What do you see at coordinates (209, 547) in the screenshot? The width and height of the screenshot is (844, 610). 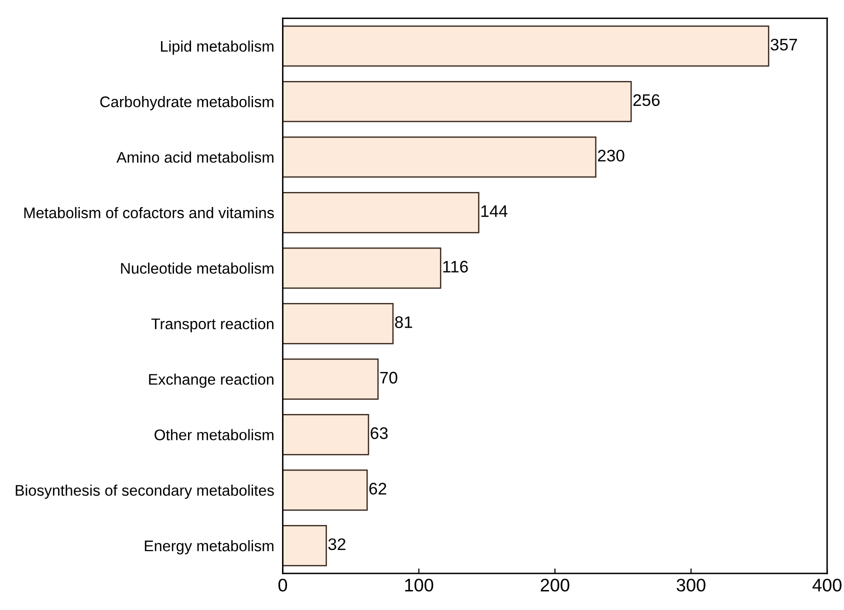 I see `y-tick-label: Energy metabolism` at bounding box center [209, 547].